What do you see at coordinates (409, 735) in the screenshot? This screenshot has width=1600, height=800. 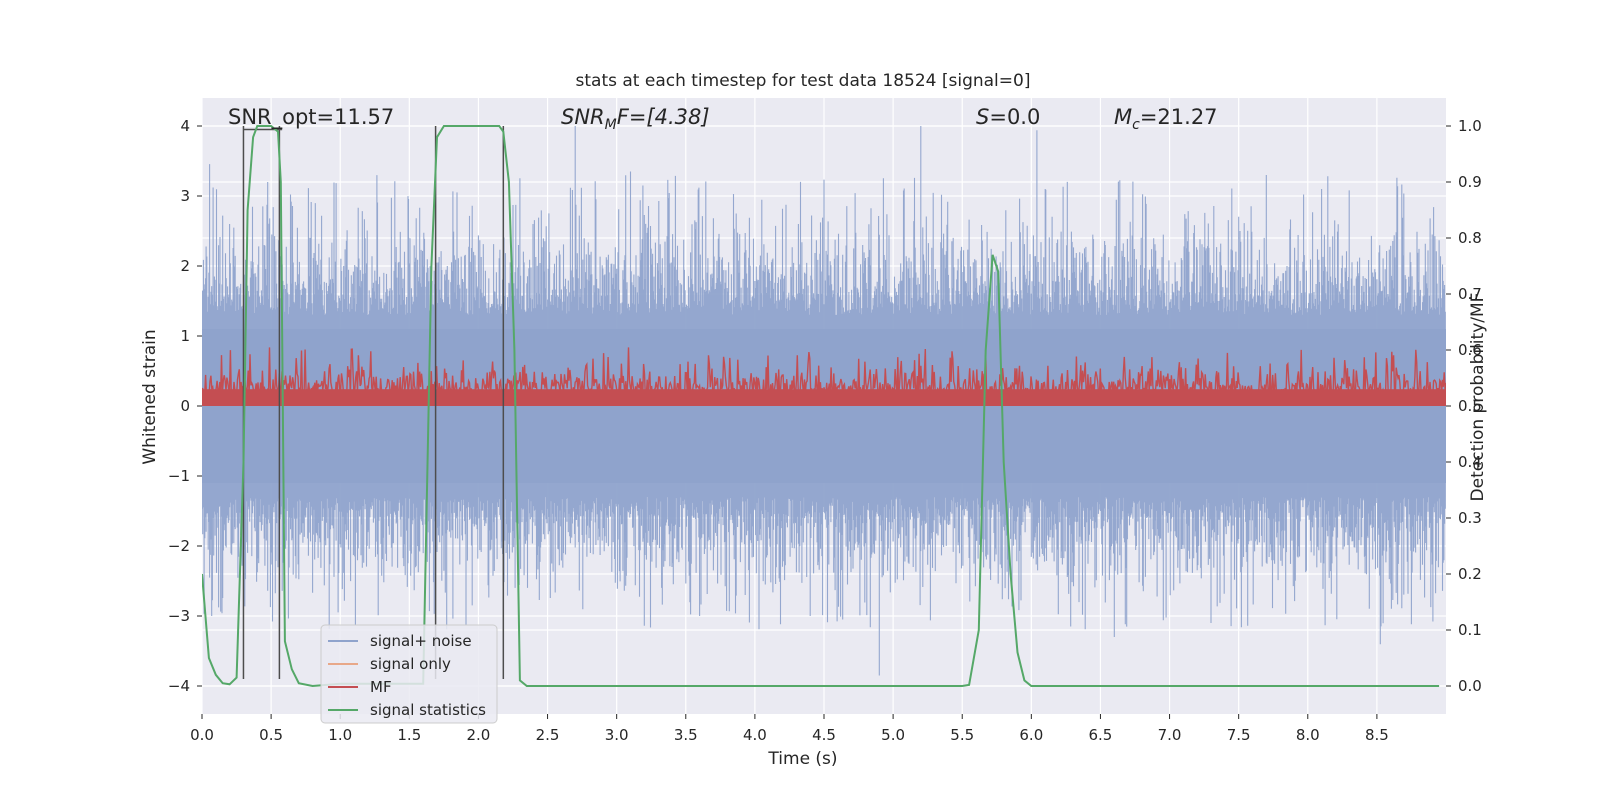 I see `x-tick-label: 1.5` at bounding box center [409, 735].